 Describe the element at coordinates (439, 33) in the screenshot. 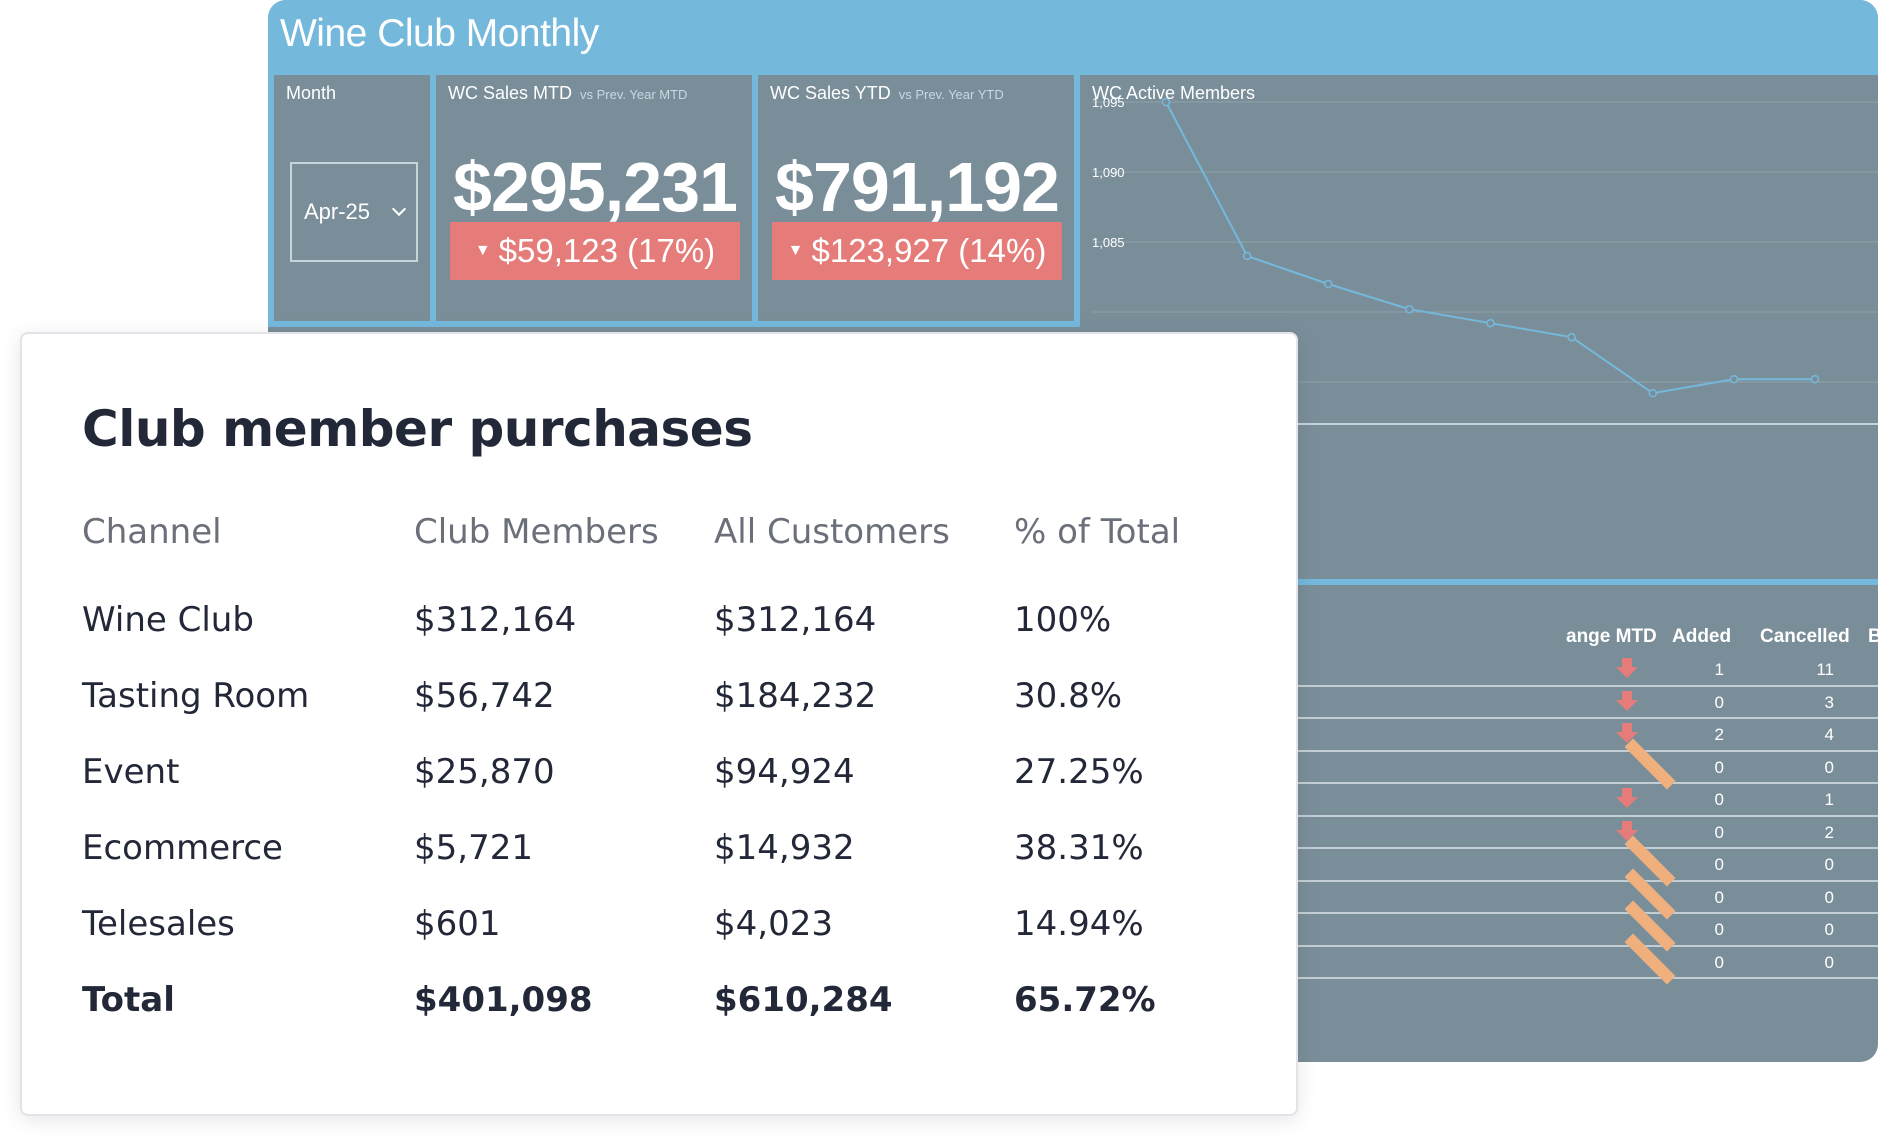

I see `dashboard-title: Wine Club Monthly` at that location.